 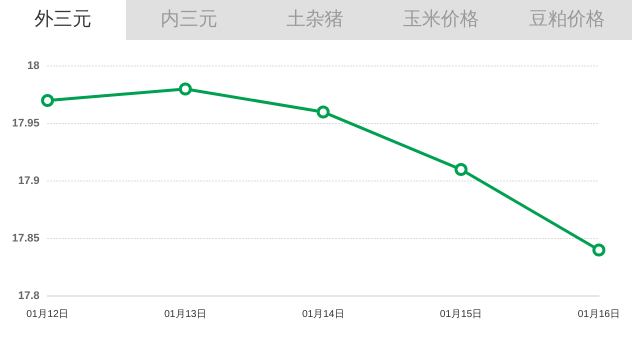 I want to click on x-tick-label: 01月13日, so click(x=185, y=314).